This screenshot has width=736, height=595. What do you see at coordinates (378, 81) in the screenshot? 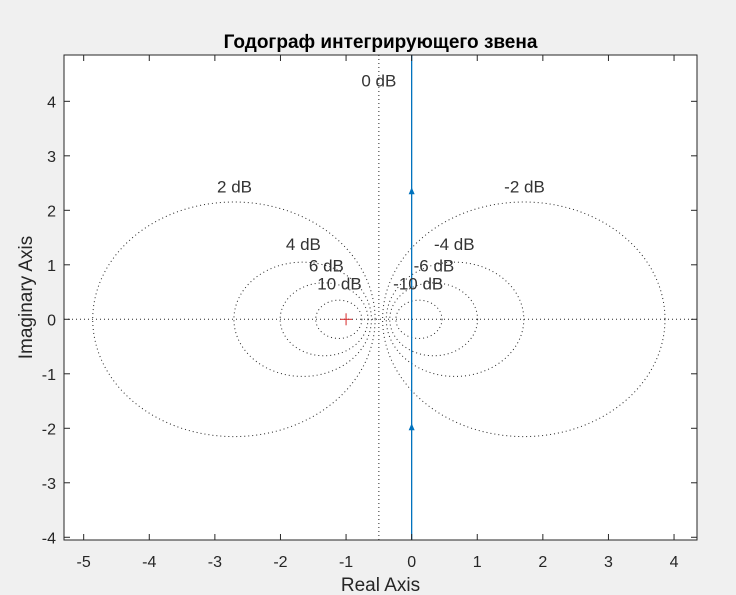
I see `db-label: 0 dB` at bounding box center [378, 81].